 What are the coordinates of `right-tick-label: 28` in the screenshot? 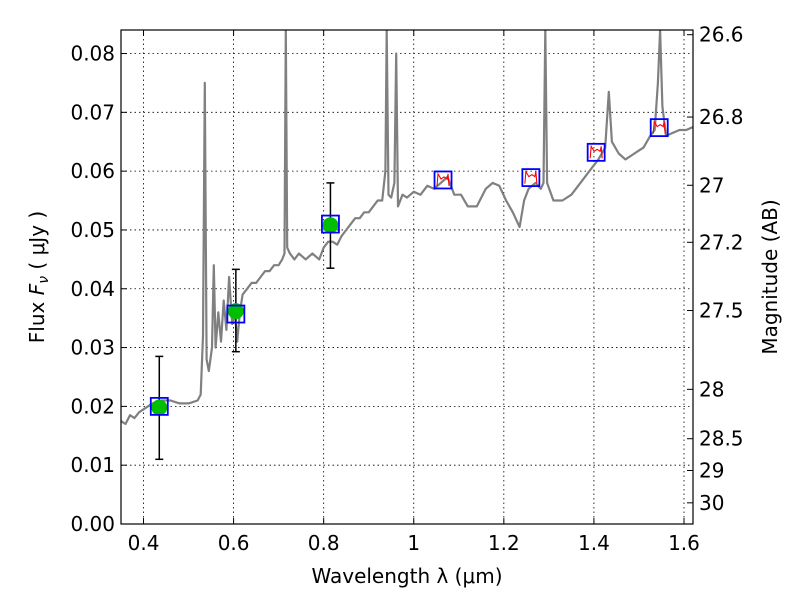 It's located at (711, 389).